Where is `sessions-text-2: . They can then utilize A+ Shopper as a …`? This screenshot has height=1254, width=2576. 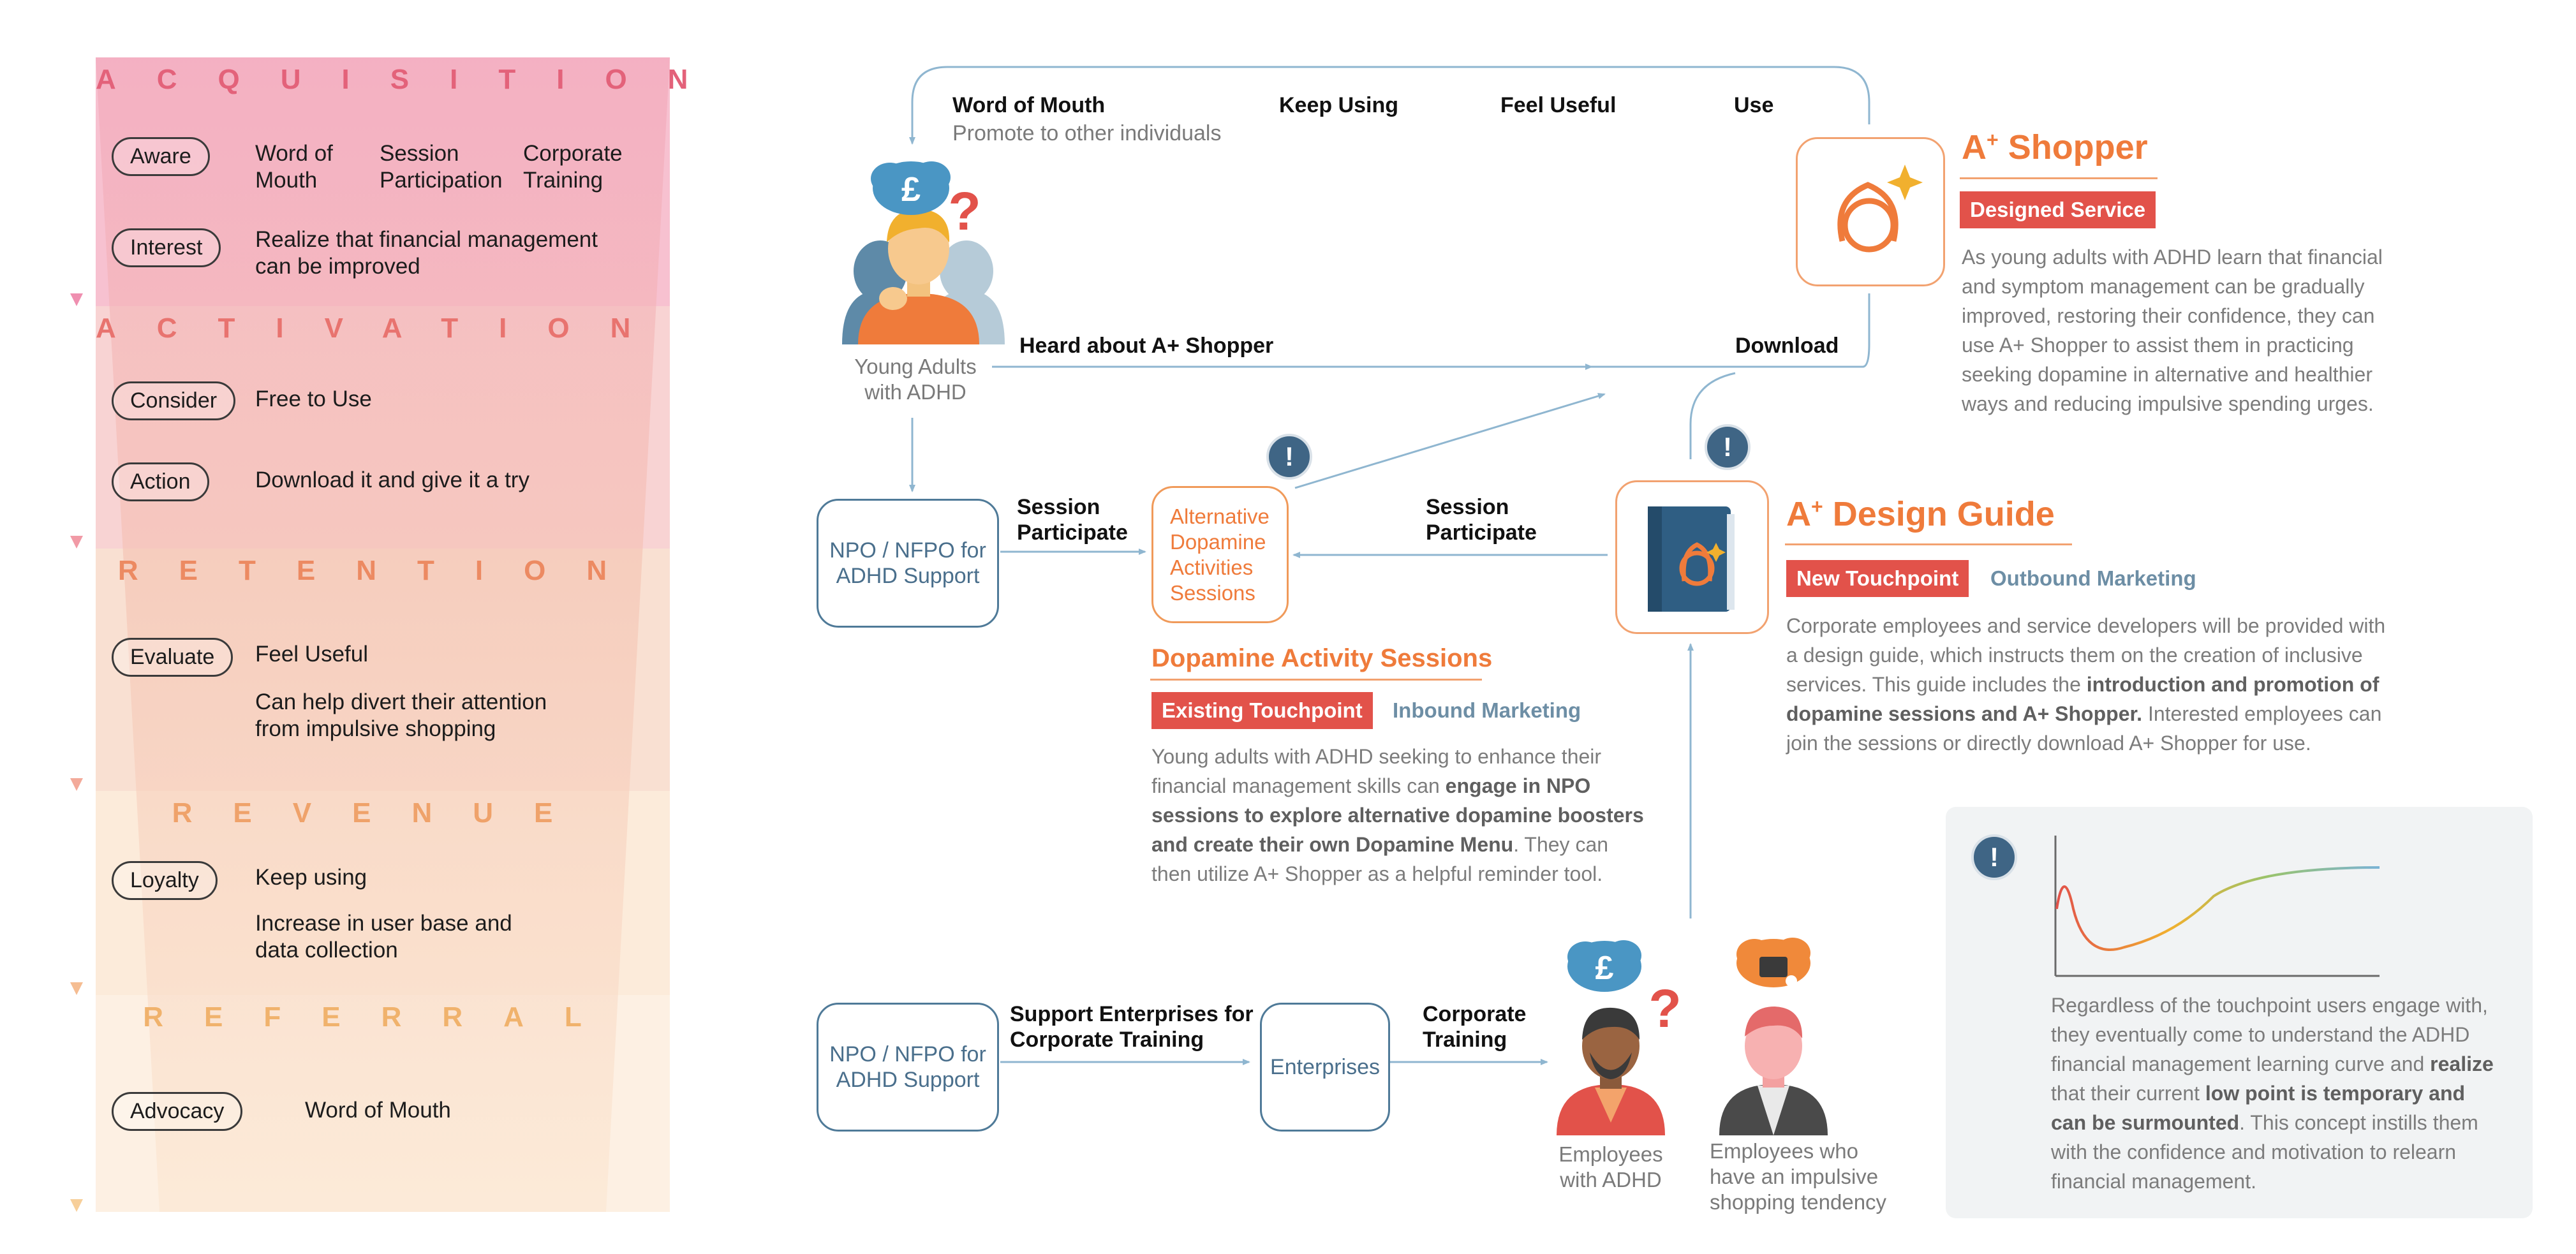
sessions-text-2: . They can then utilize A+ Shopper as a … is located at coordinates (1380, 859).